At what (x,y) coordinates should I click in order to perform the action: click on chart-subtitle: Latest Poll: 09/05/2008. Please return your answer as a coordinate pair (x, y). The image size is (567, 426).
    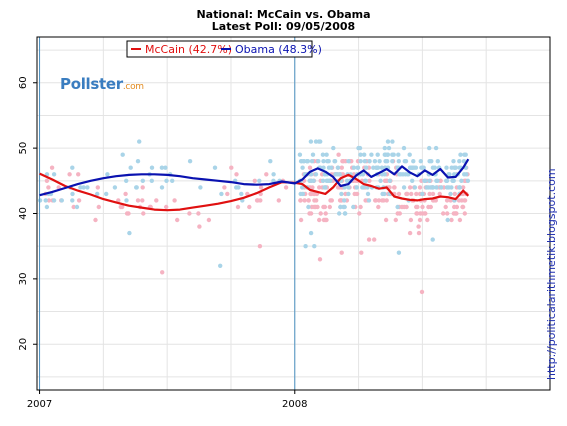
    Looking at the image, I should click on (283, 26).